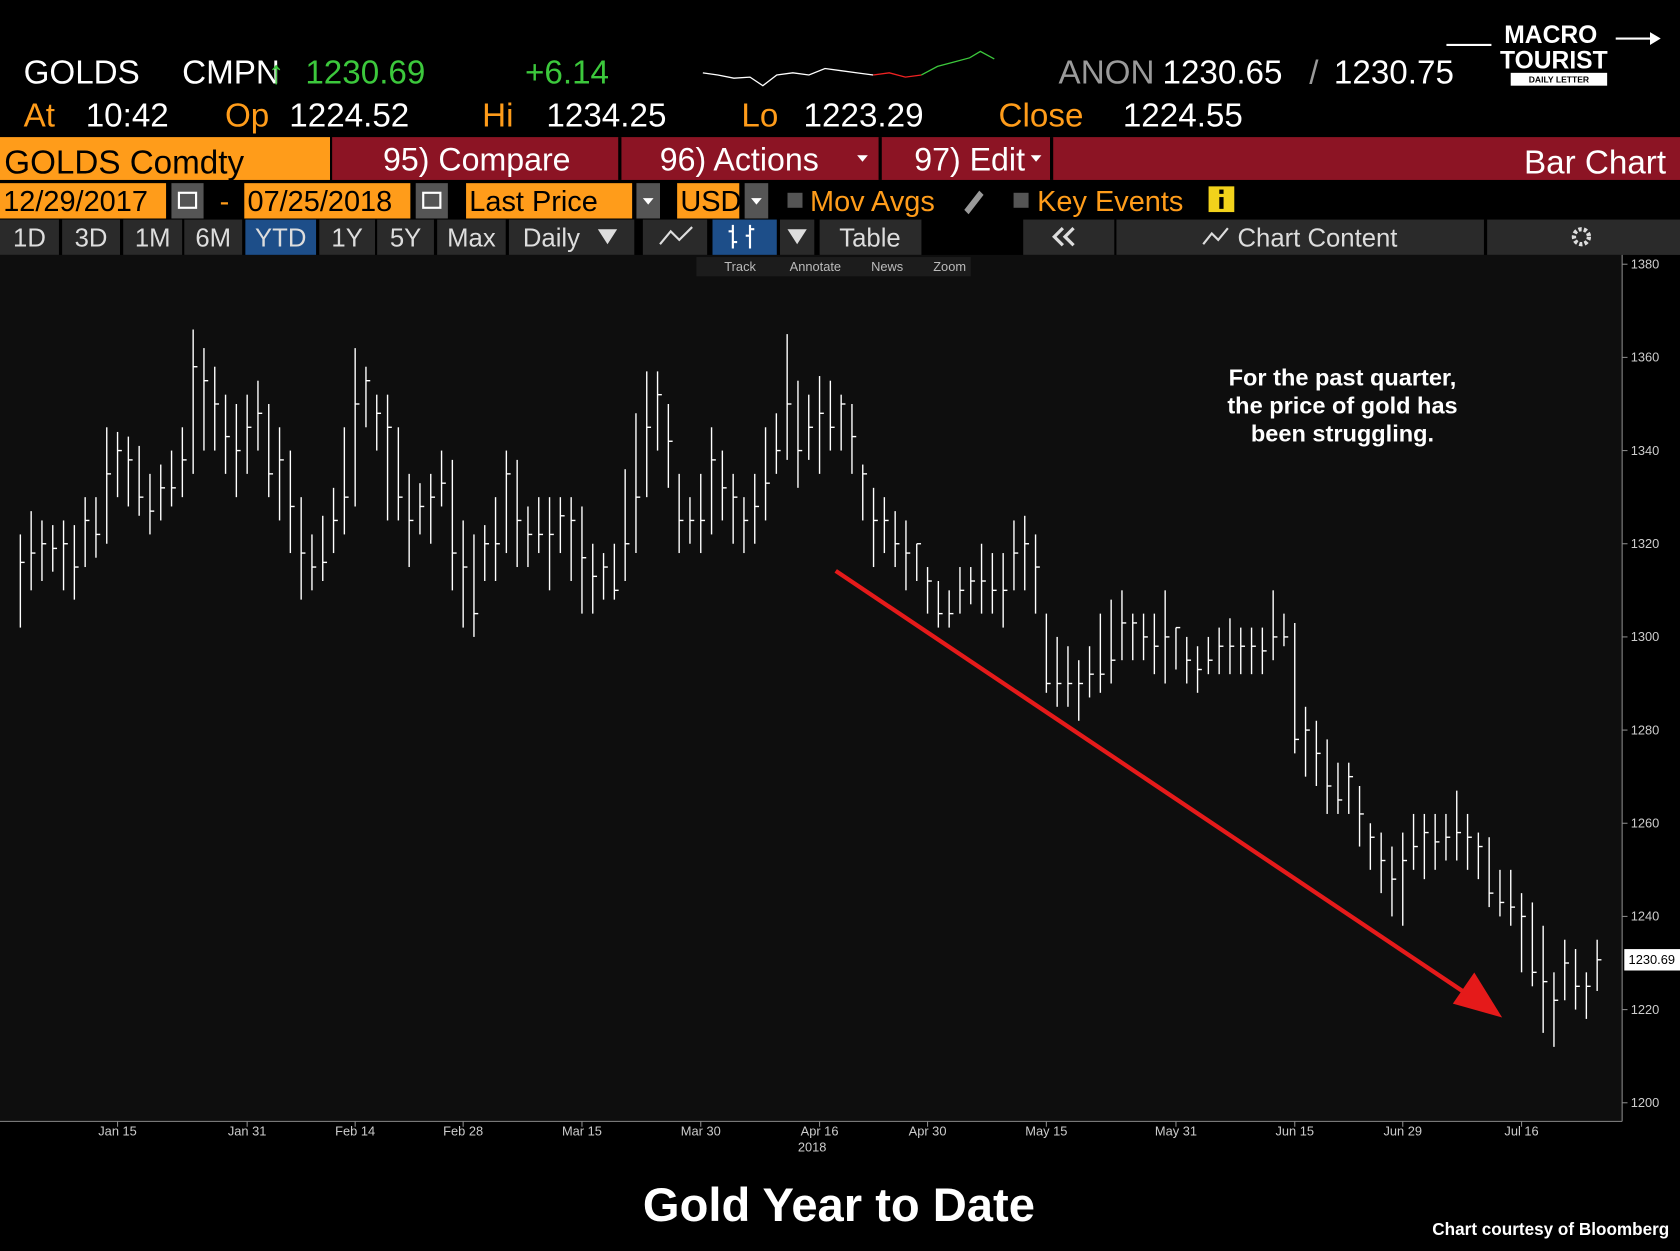 The image size is (1680, 1251). What do you see at coordinates (1645, 729) in the screenshot?
I see `y-tick-label: 1280` at bounding box center [1645, 729].